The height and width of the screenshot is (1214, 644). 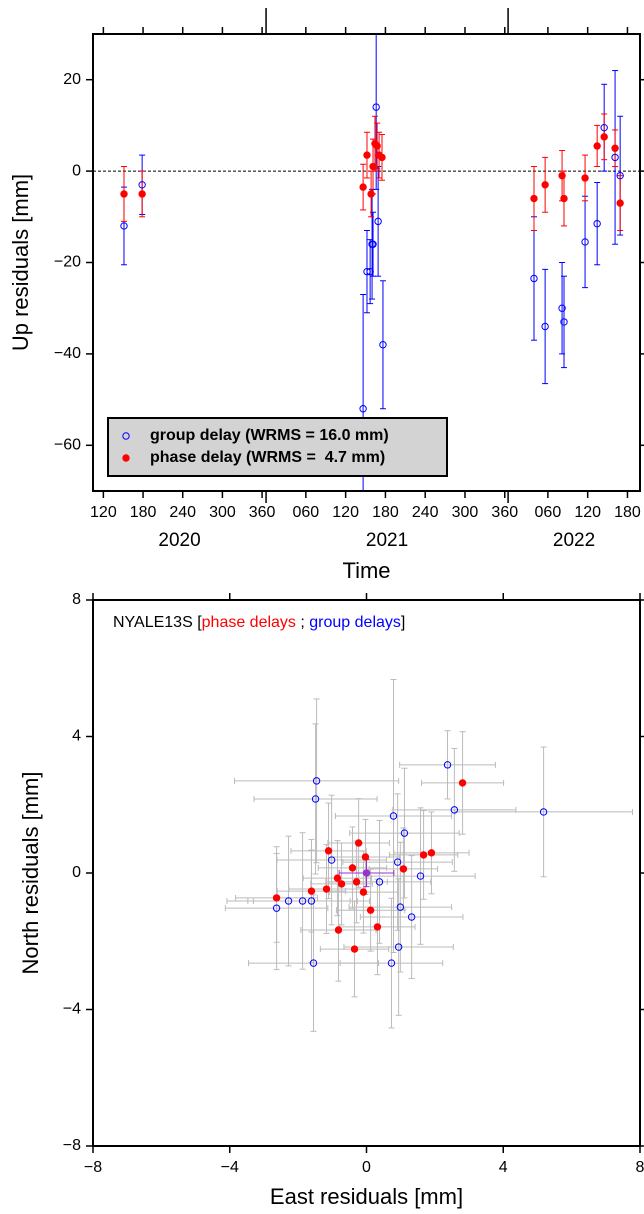 I want to click on legend-label: group delay (WRMS = 16.0 mm), so click(x=269, y=435).